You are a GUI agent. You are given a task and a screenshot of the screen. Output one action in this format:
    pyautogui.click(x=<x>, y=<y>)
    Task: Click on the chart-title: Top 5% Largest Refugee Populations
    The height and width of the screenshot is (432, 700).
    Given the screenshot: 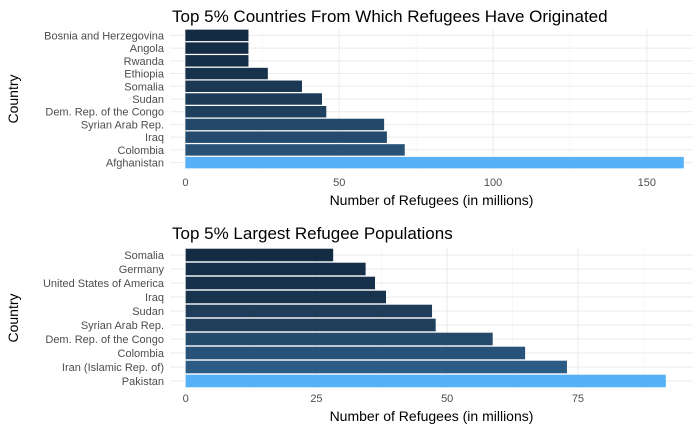 What is the action you would take?
    pyautogui.click(x=312, y=233)
    